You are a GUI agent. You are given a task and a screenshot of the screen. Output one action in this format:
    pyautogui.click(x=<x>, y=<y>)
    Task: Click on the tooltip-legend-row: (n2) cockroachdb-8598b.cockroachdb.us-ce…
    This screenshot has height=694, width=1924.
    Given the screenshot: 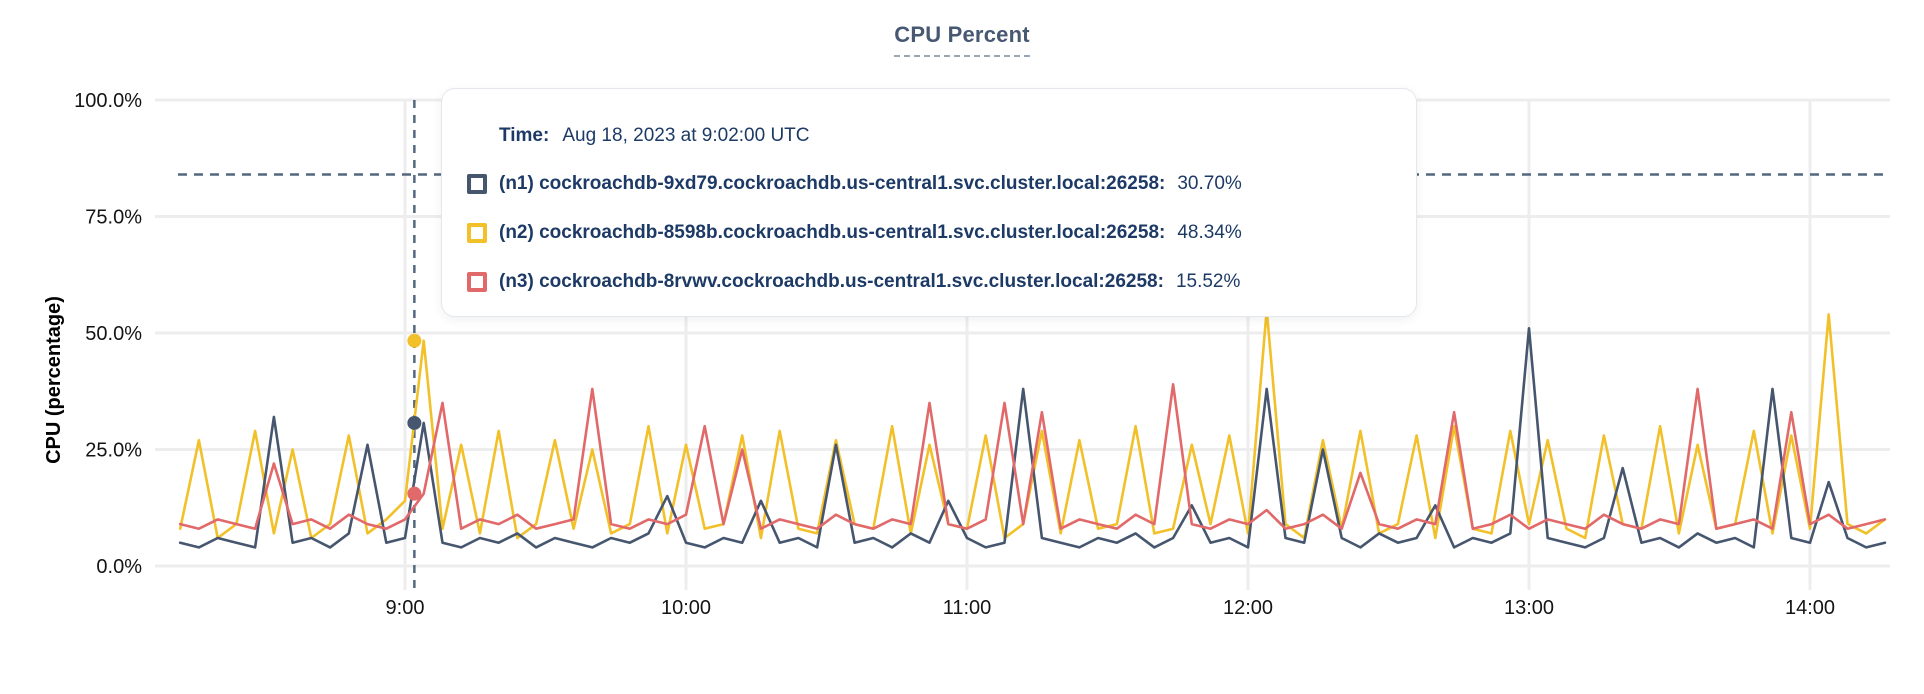 What is the action you would take?
    pyautogui.click(x=927, y=233)
    